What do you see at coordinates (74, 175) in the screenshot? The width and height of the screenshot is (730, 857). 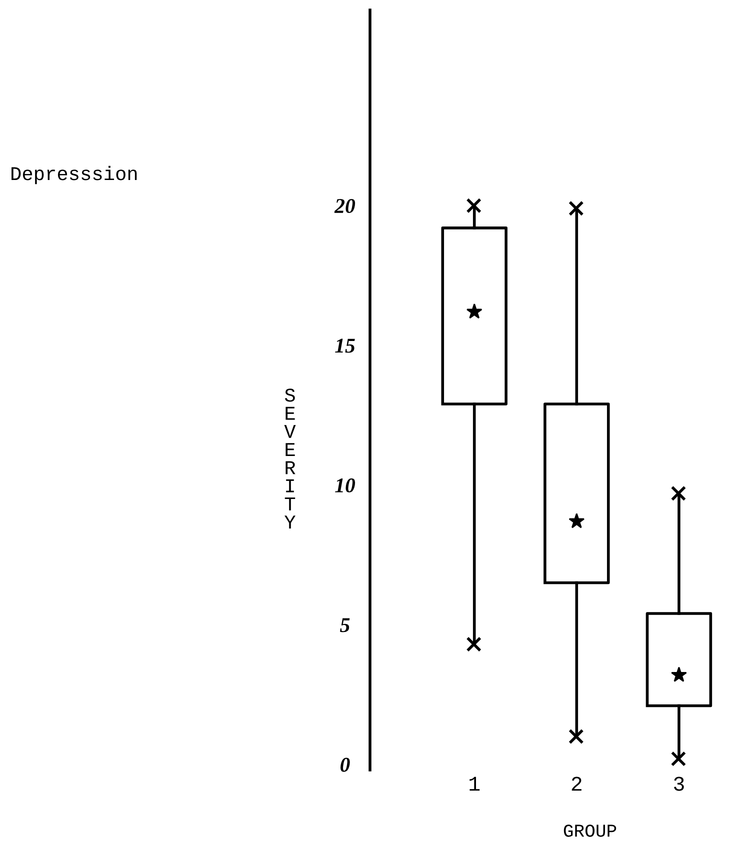 I see `text: Depresssion` at bounding box center [74, 175].